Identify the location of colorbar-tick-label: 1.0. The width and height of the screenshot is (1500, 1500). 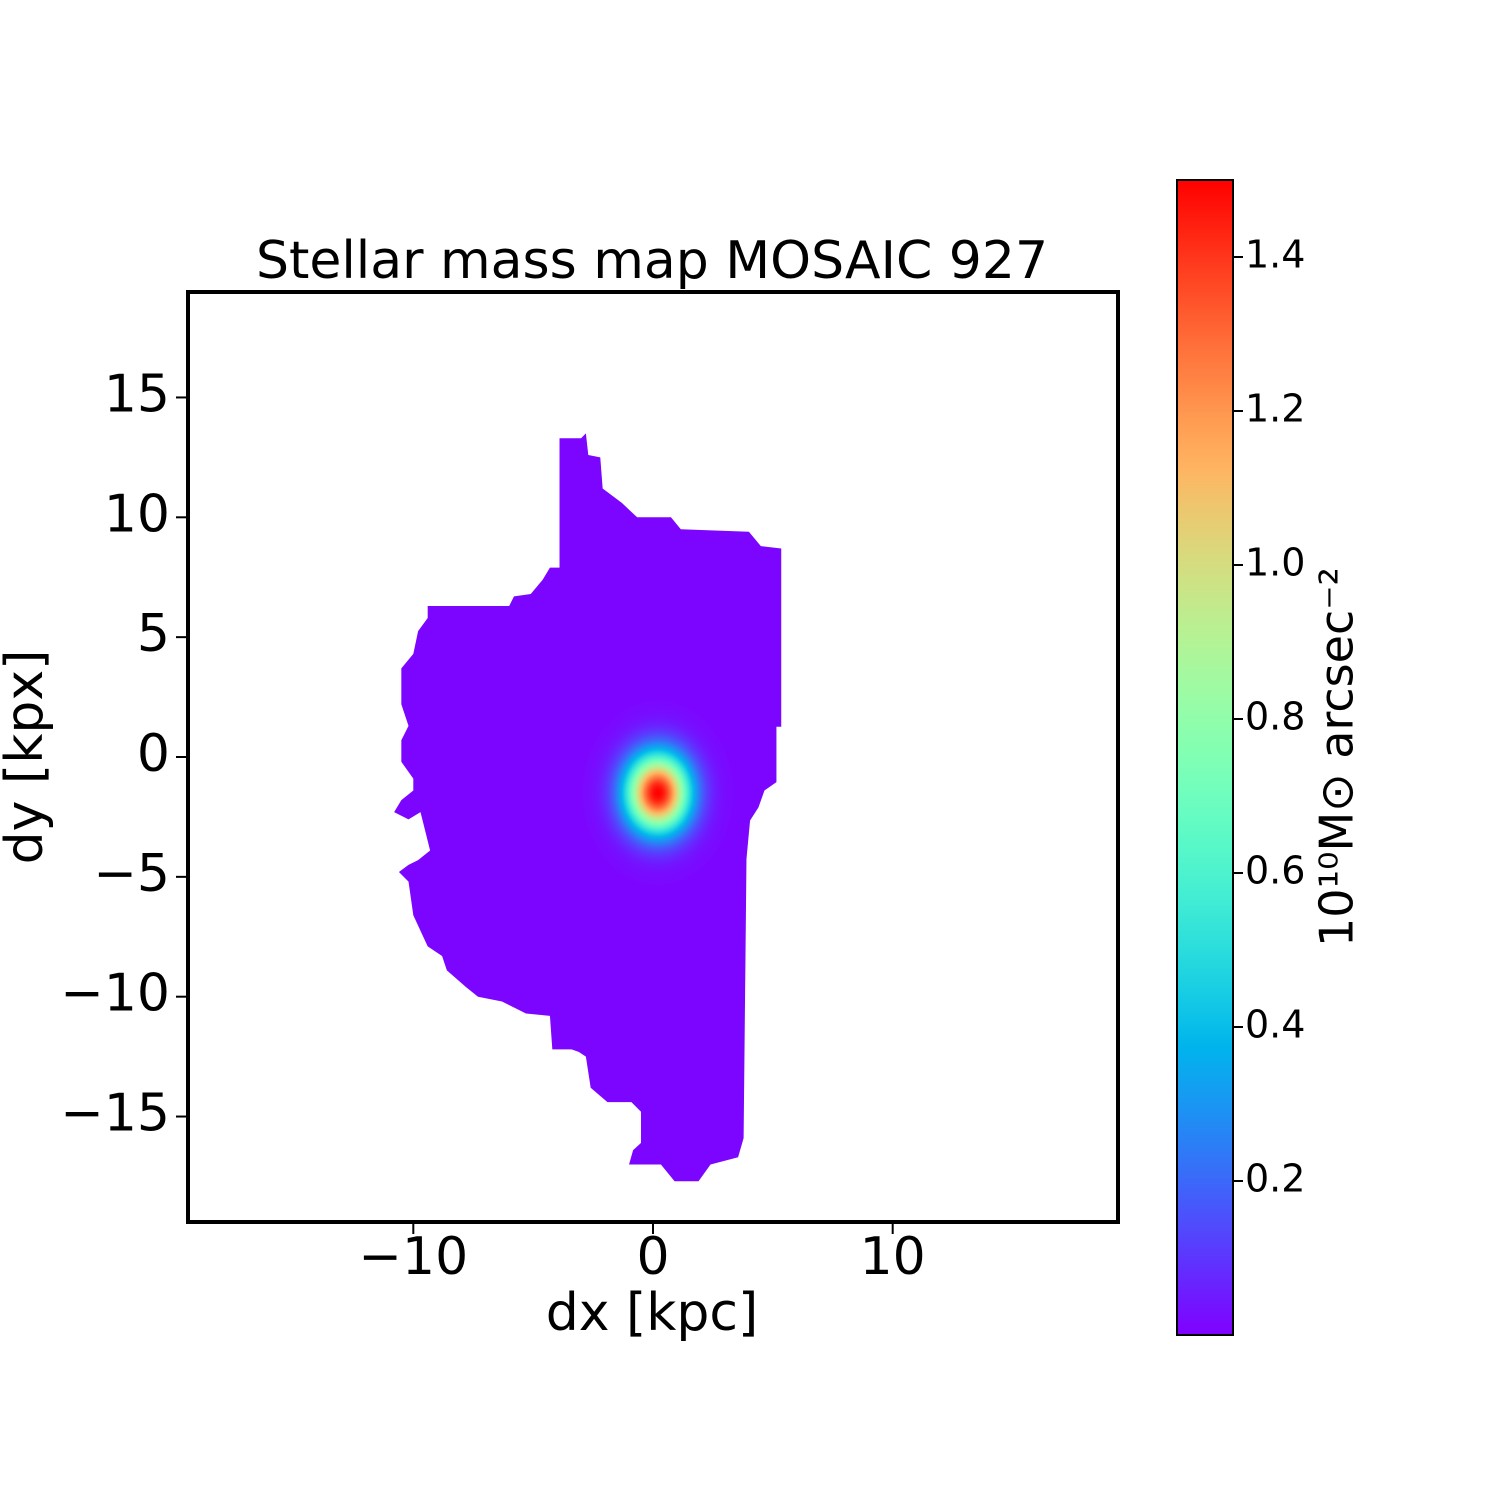
(1275, 563).